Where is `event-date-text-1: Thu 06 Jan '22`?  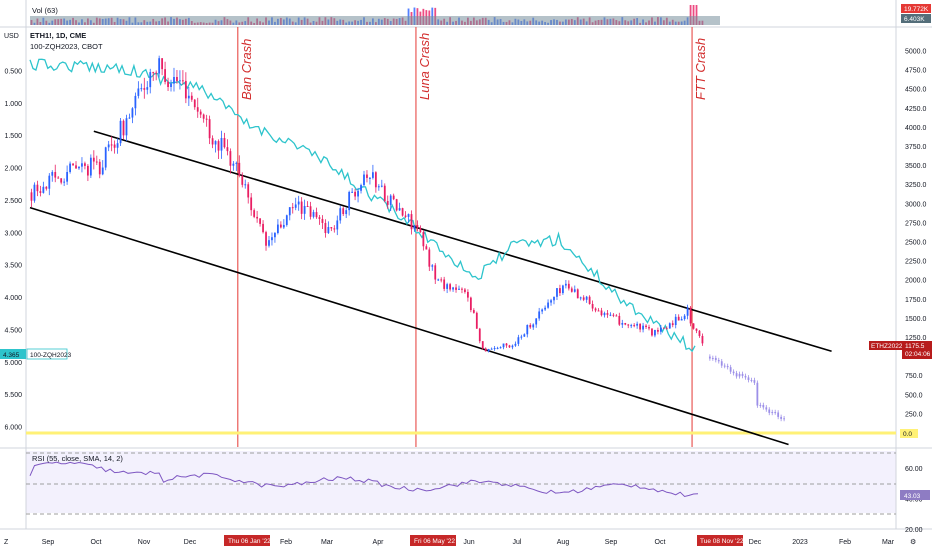 event-date-text-1: Thu 06 Jan '22 is located at coordinates (249, 541).